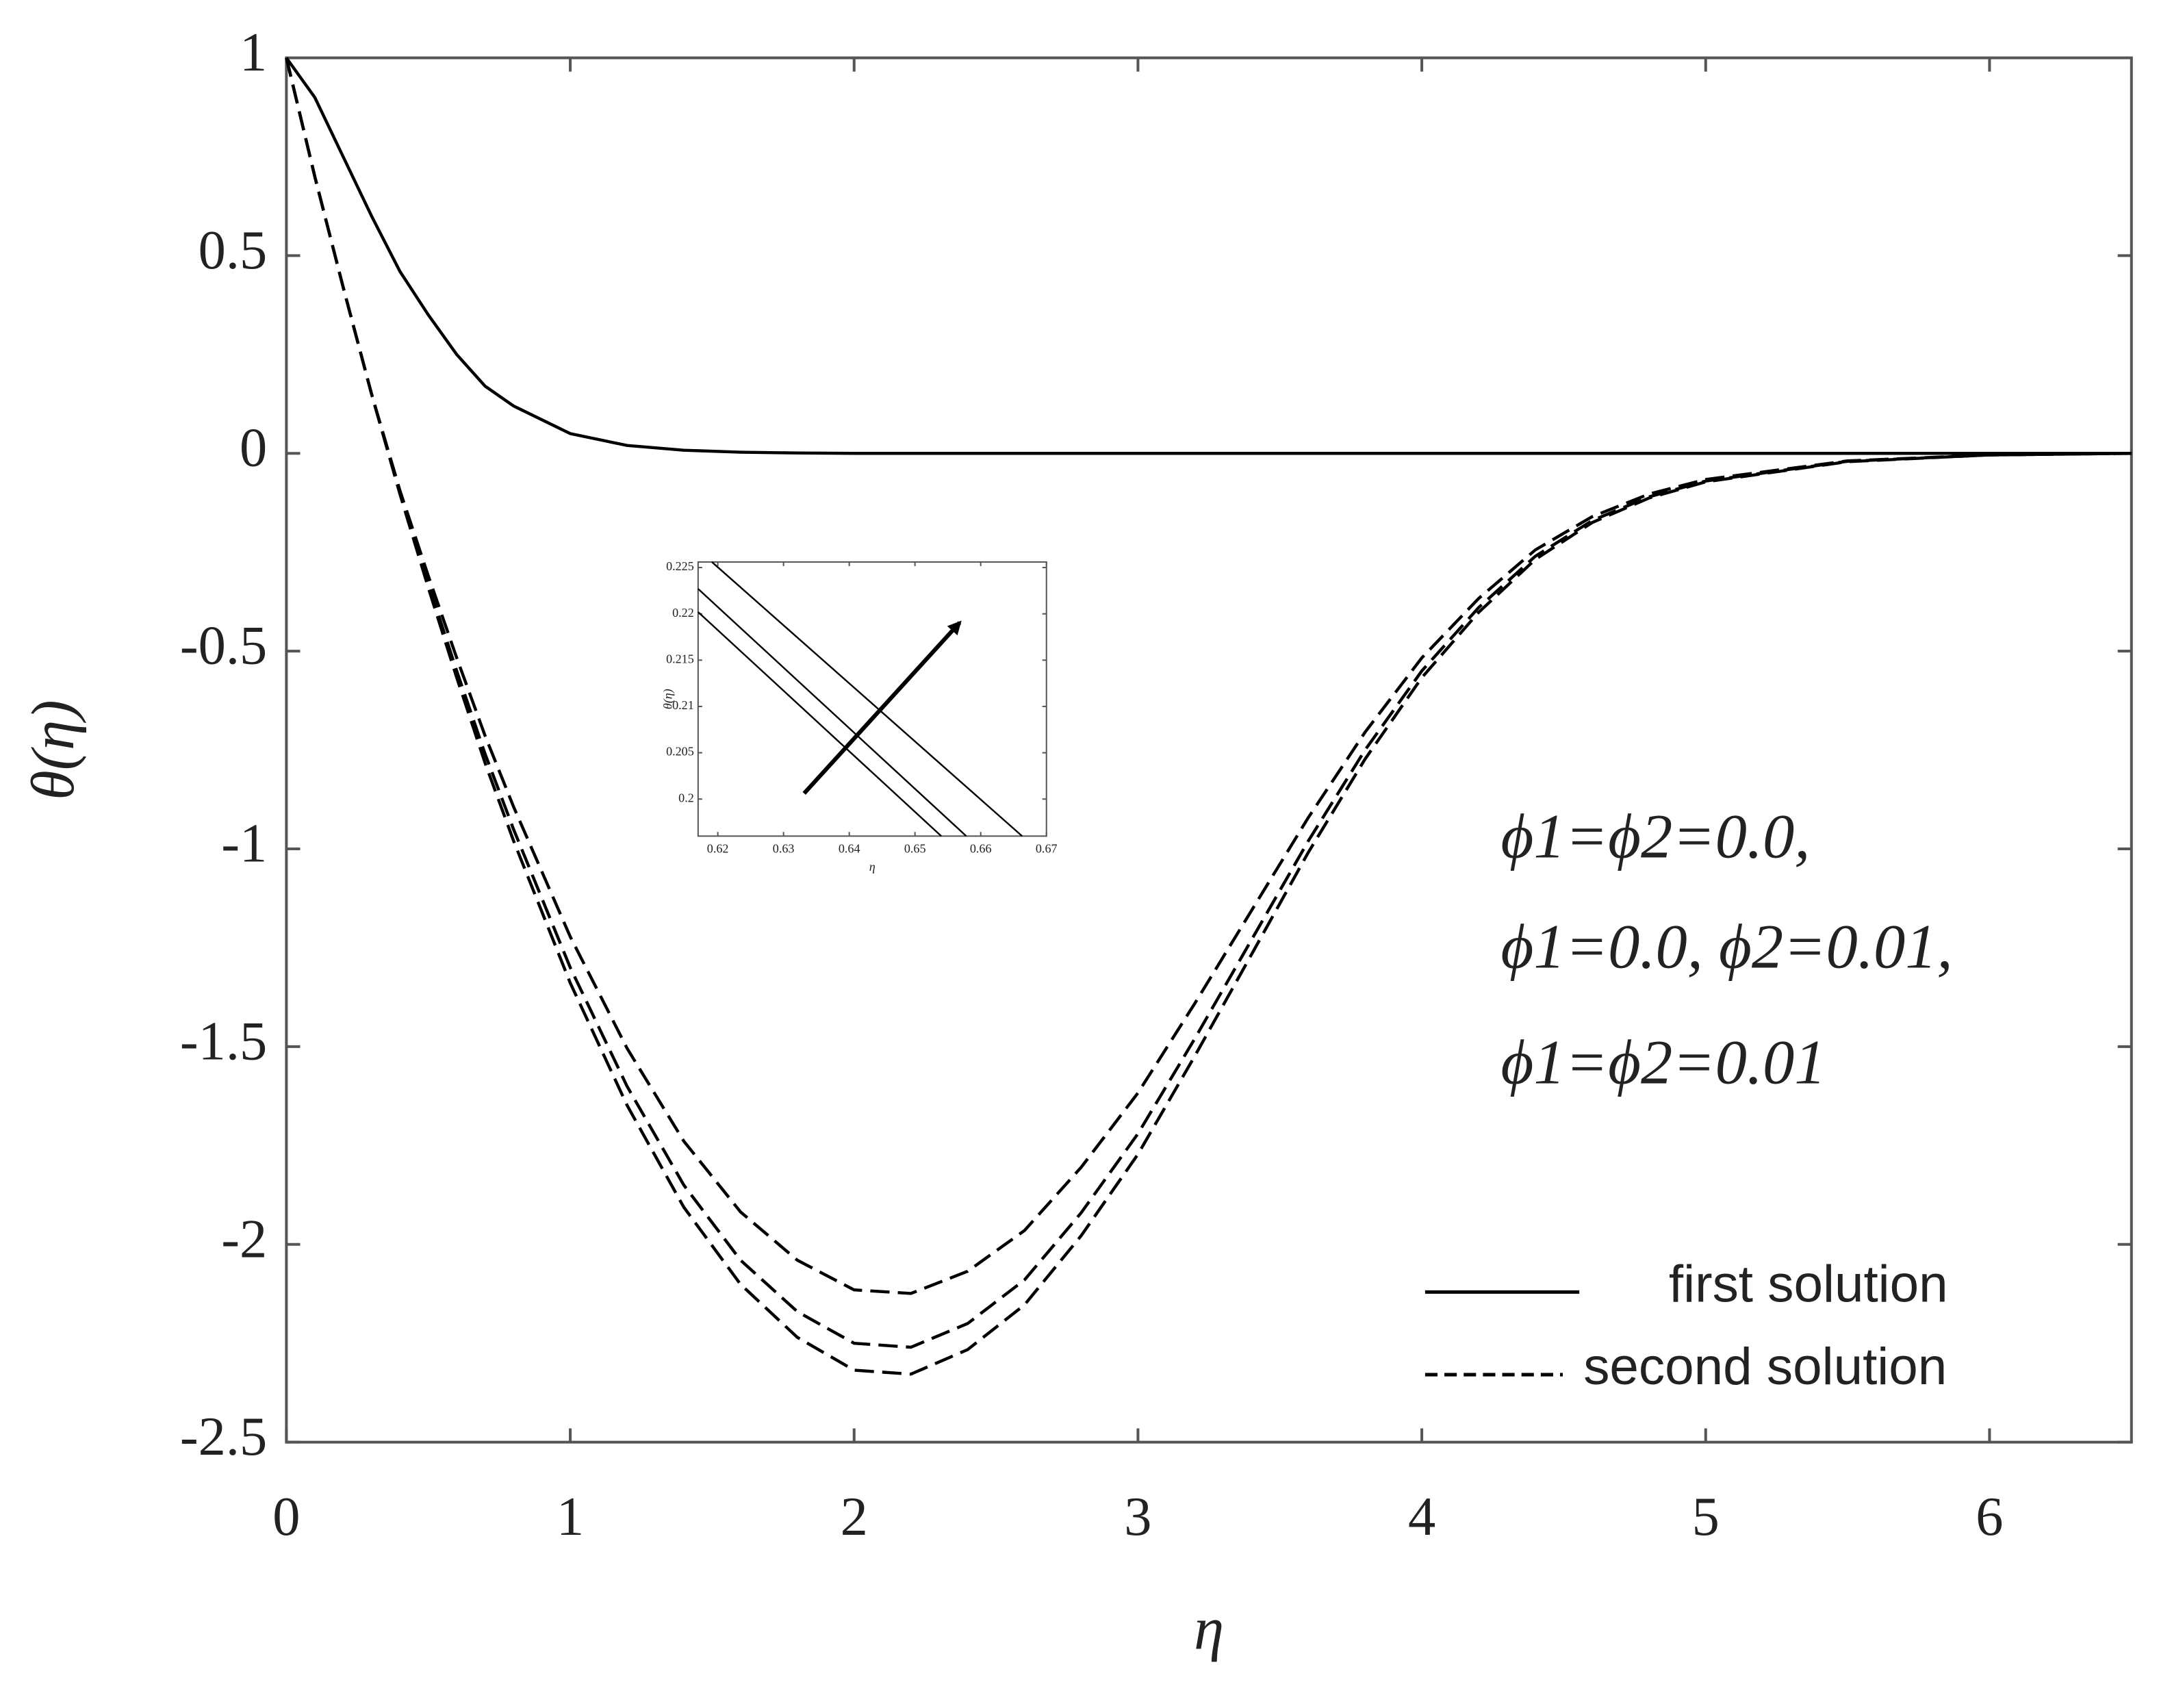  I want to click on x-tick-label: 0.64, so click(849, 849).